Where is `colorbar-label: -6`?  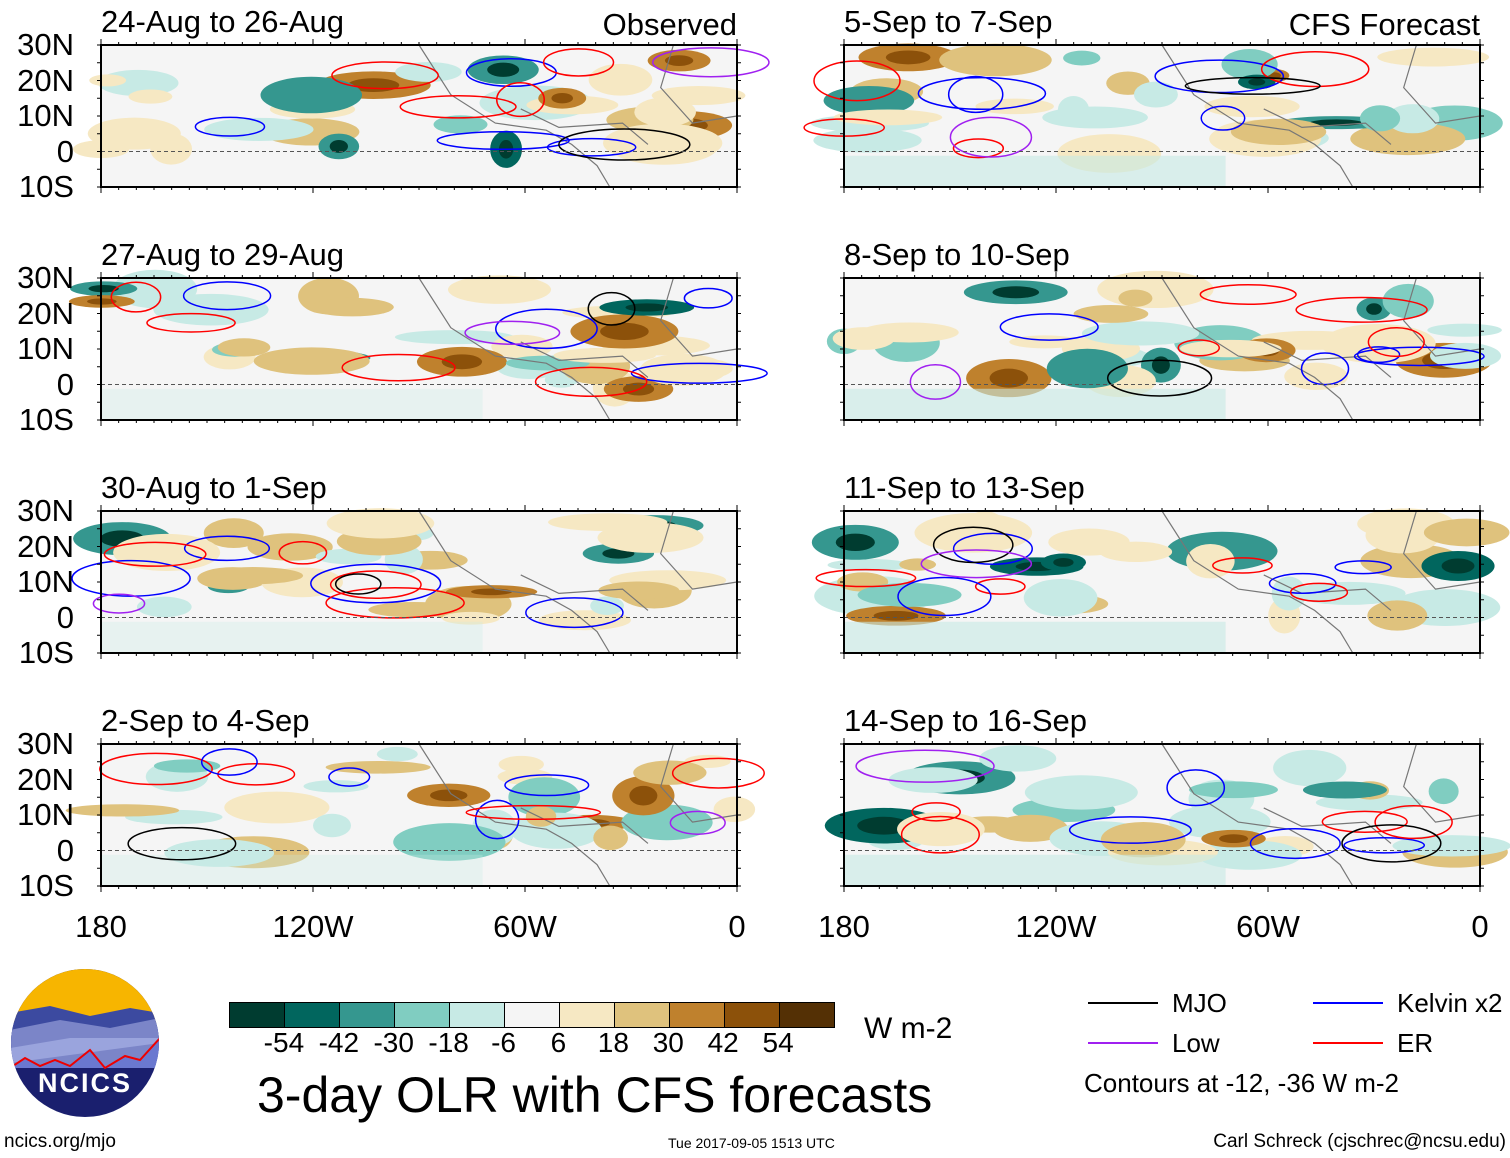
colorbar-label: -6 is located at coordinates (503, 1042).